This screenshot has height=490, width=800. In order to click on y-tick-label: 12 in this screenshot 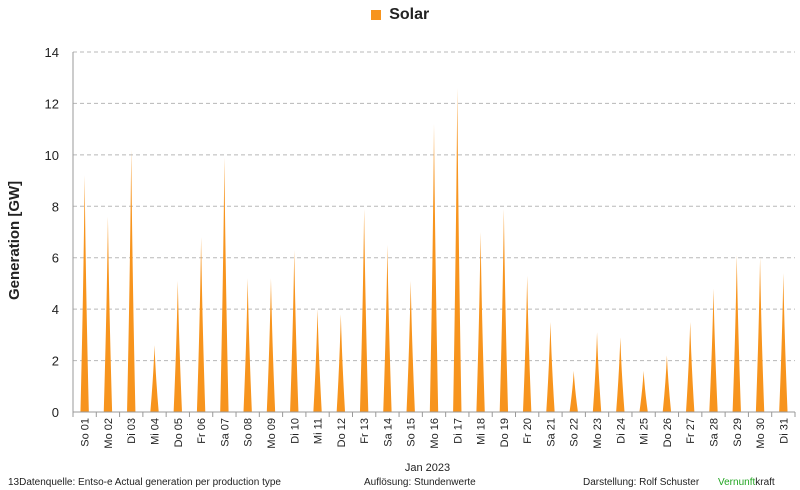, I will do `click(52, 103)`.